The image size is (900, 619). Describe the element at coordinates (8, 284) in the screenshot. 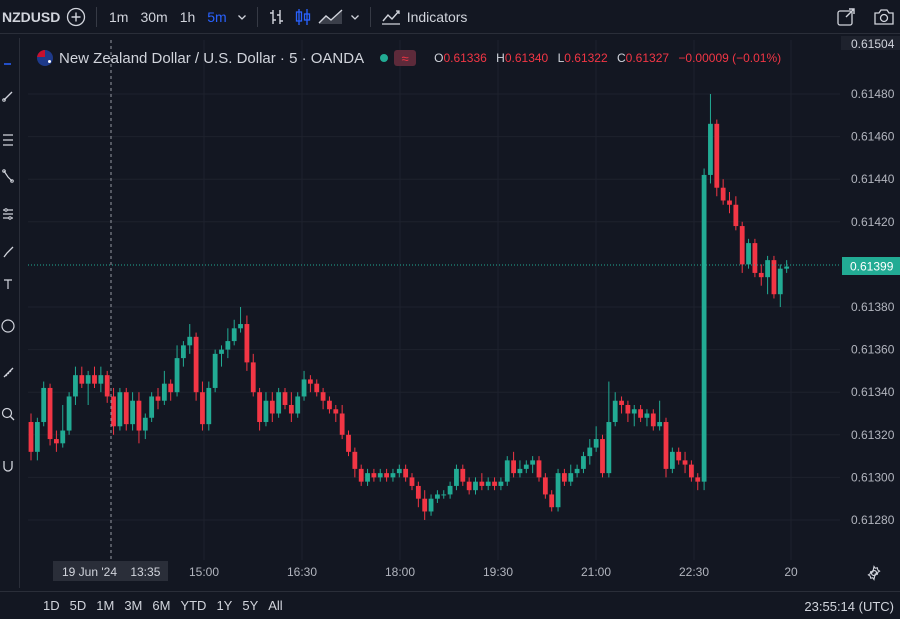

I see `text-tool` at that location.